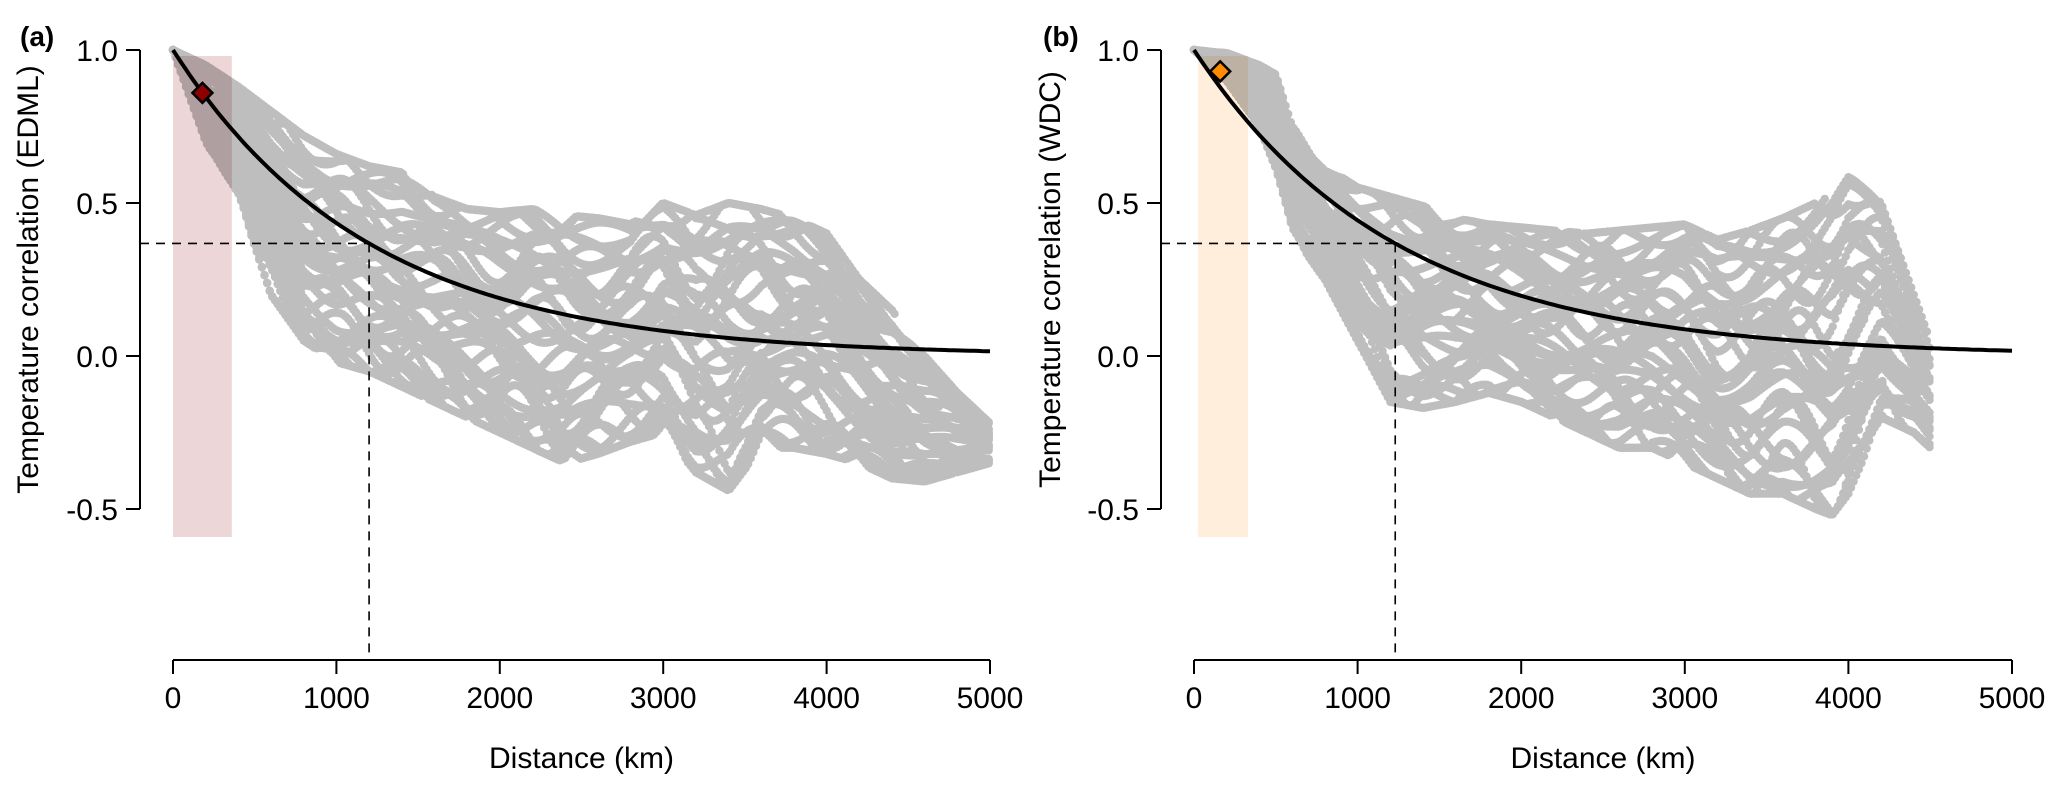 The width and height of the screenshot is (2067, 798). What do you see at coordinates (37, 36) in the screenshot?
I see `panel-a-label: (a)` at bounding box center [37, 36].